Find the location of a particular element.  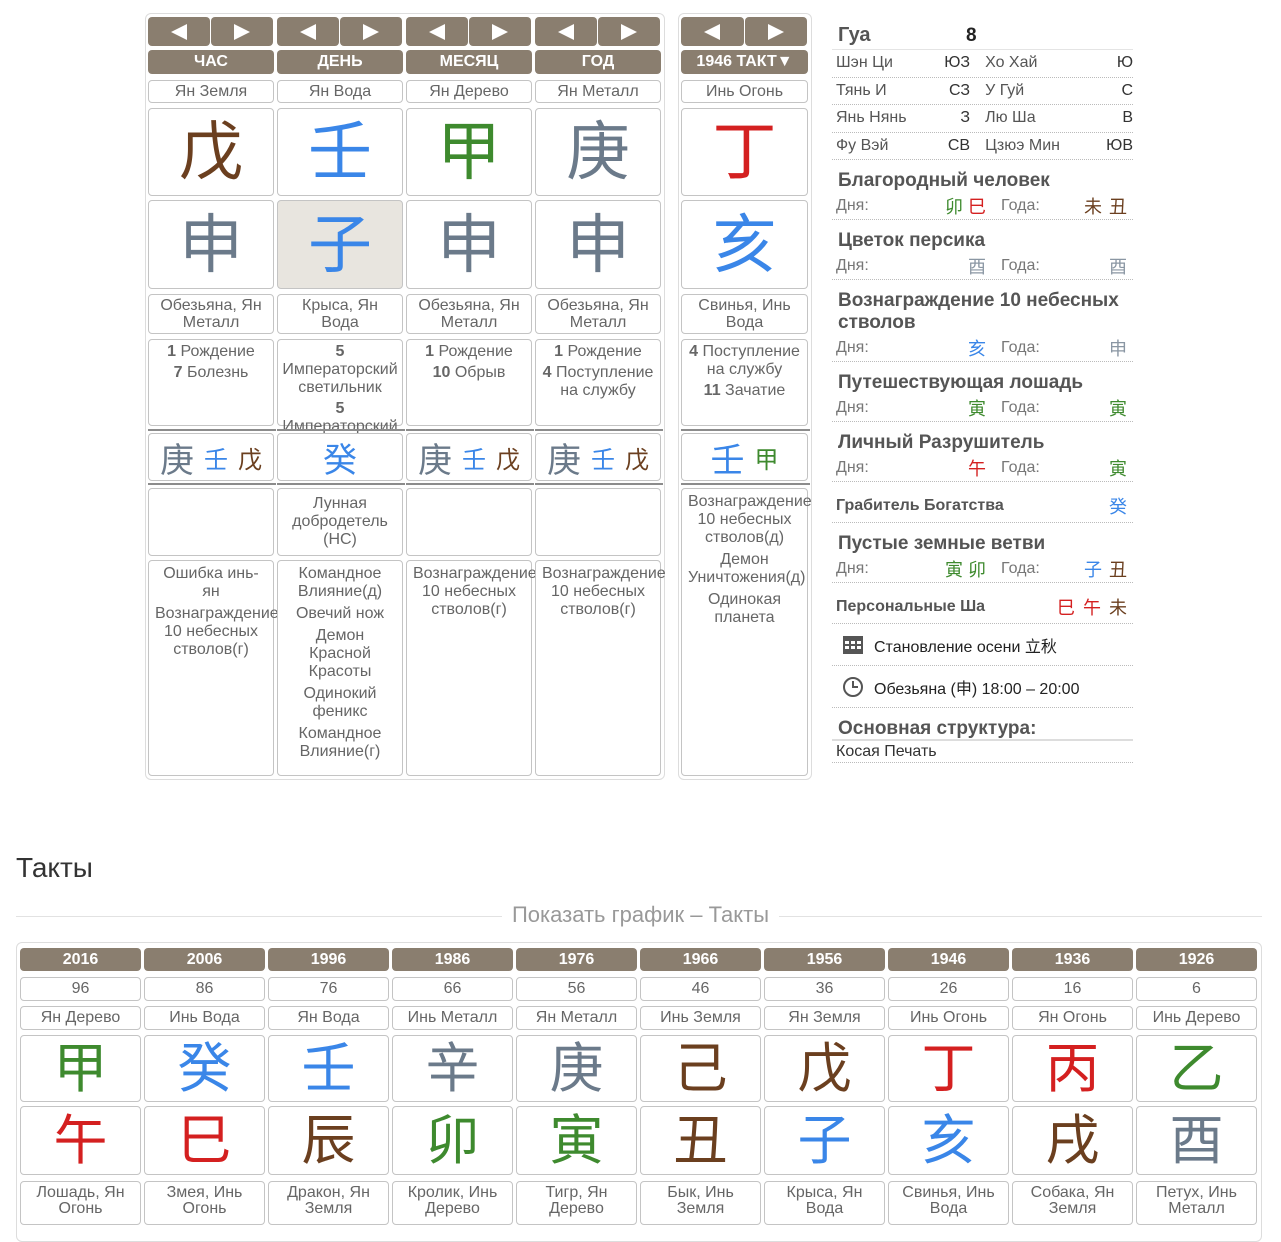

arrow-icon is located at coordinates (500, 31).